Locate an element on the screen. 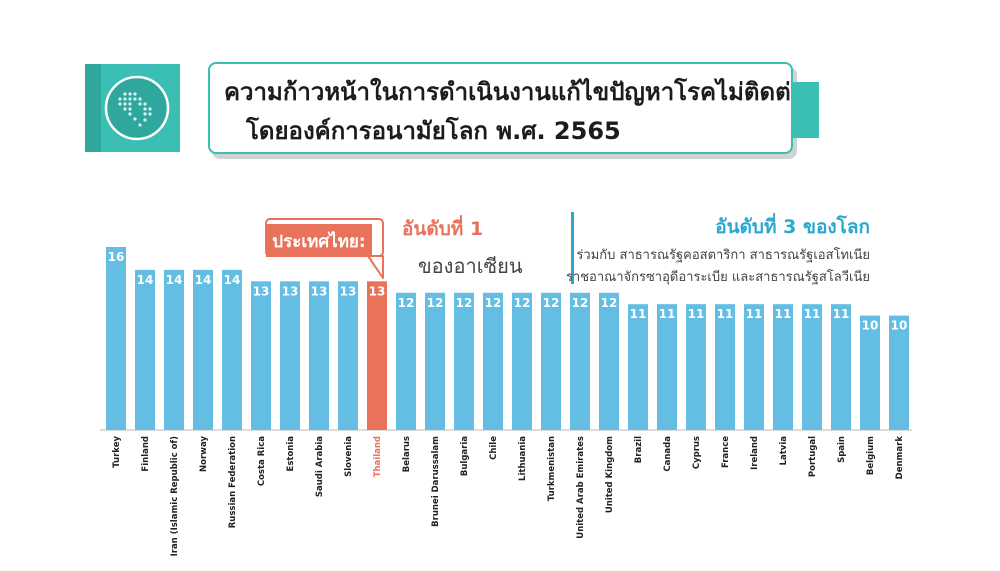  title-tab is located at coordinates (805, 110).